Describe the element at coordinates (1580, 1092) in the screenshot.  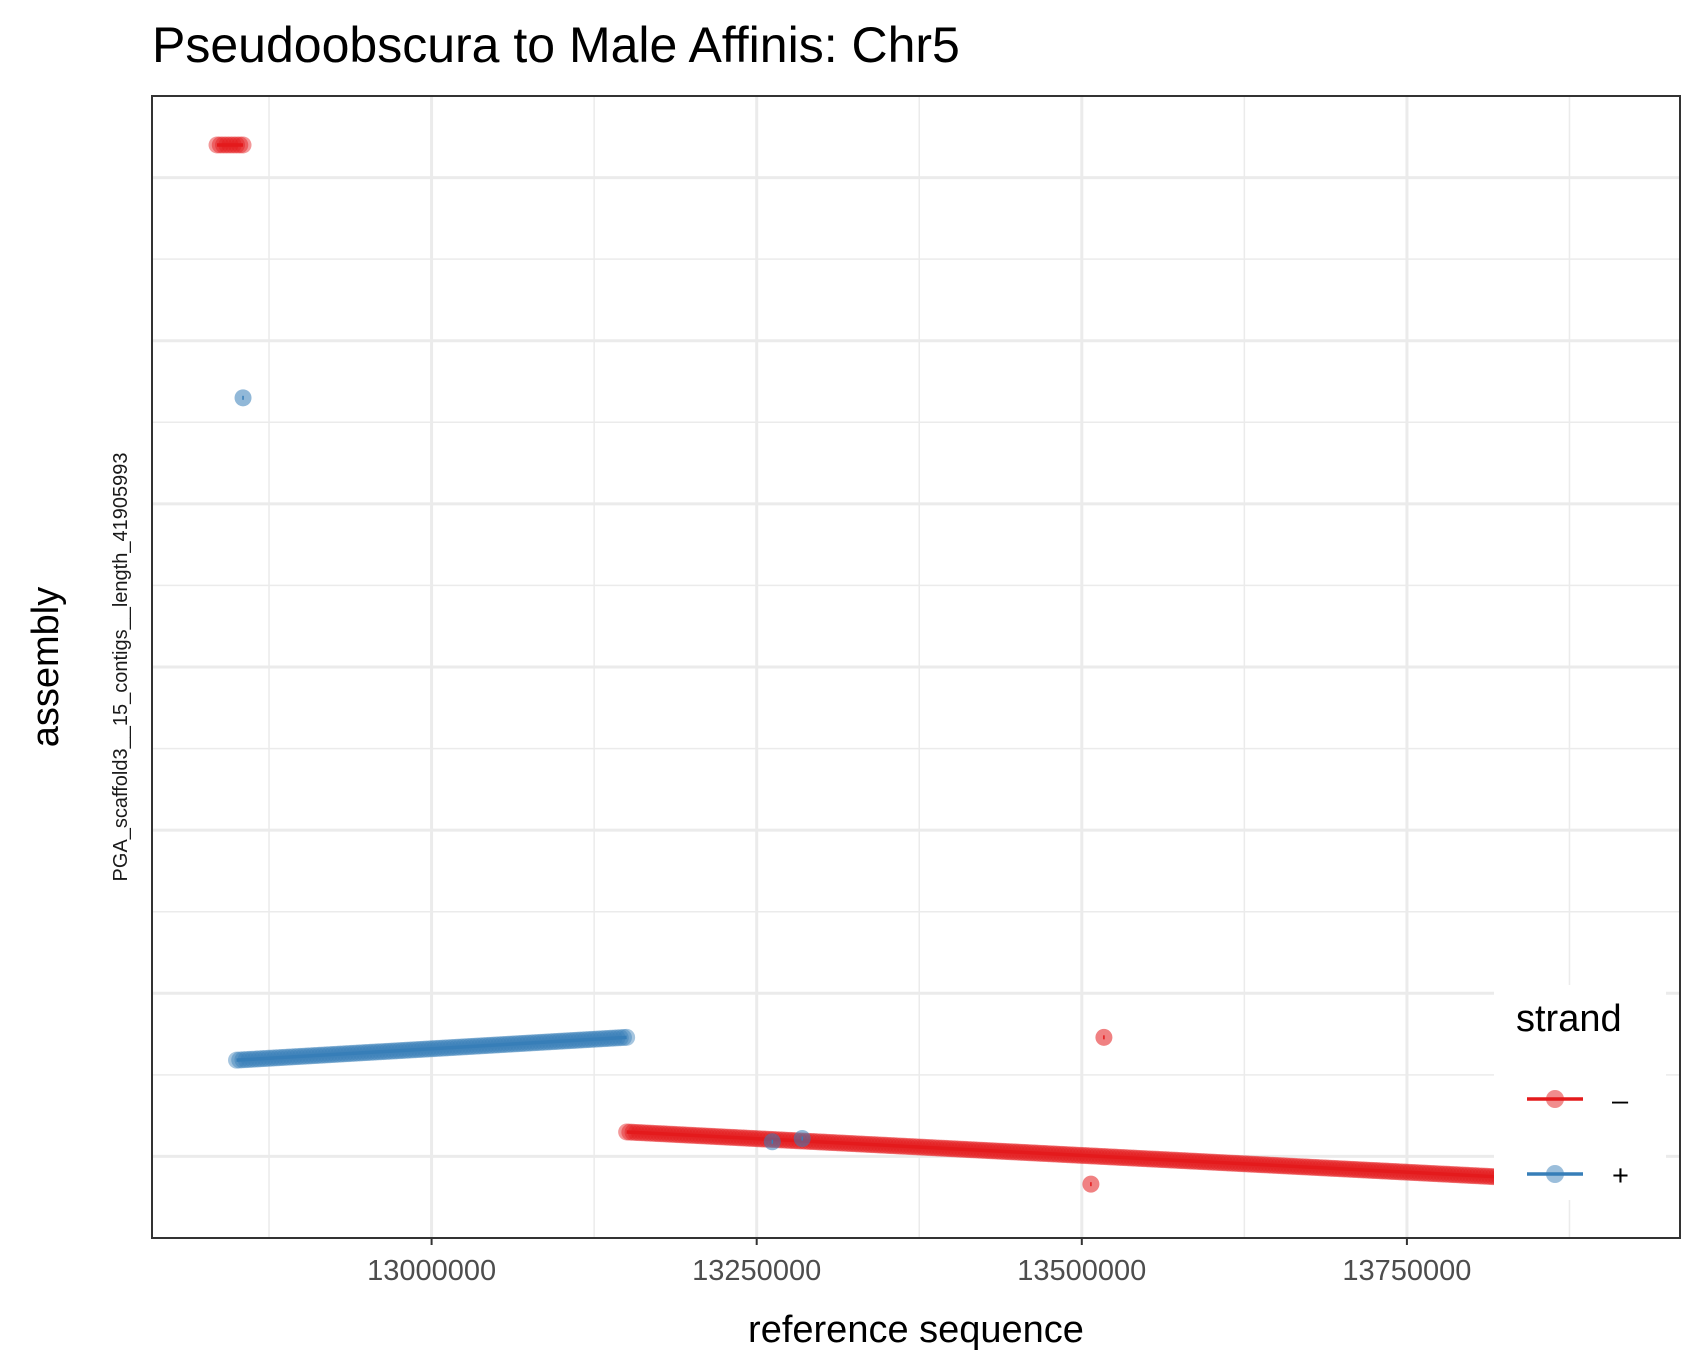
I see `legend-background` at that location.